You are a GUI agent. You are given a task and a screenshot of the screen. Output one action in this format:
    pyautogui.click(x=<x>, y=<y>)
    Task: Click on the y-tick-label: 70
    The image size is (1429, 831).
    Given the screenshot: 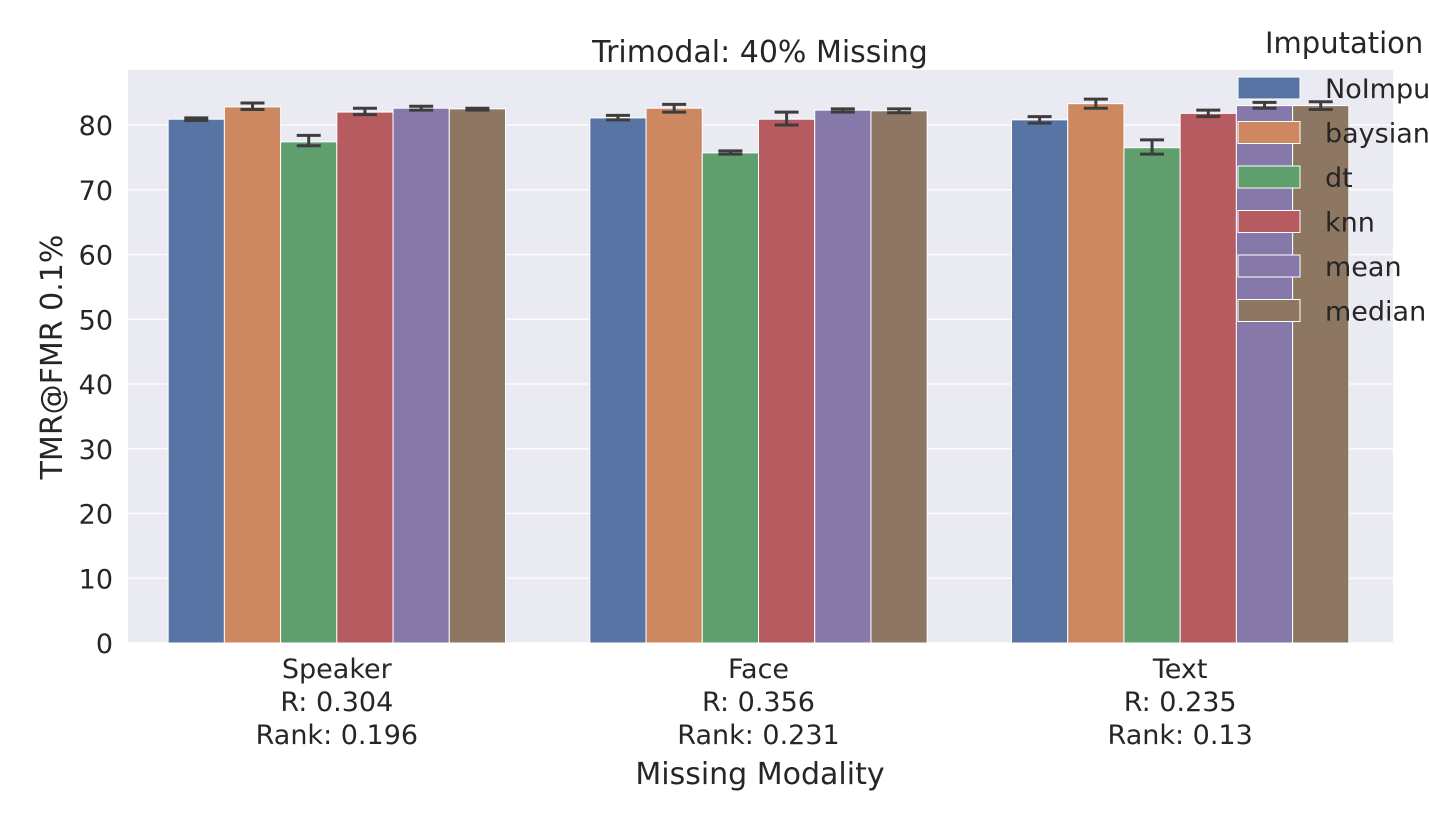 What is the action you would take?
    pyautogui.click(x=96, y=191)
    